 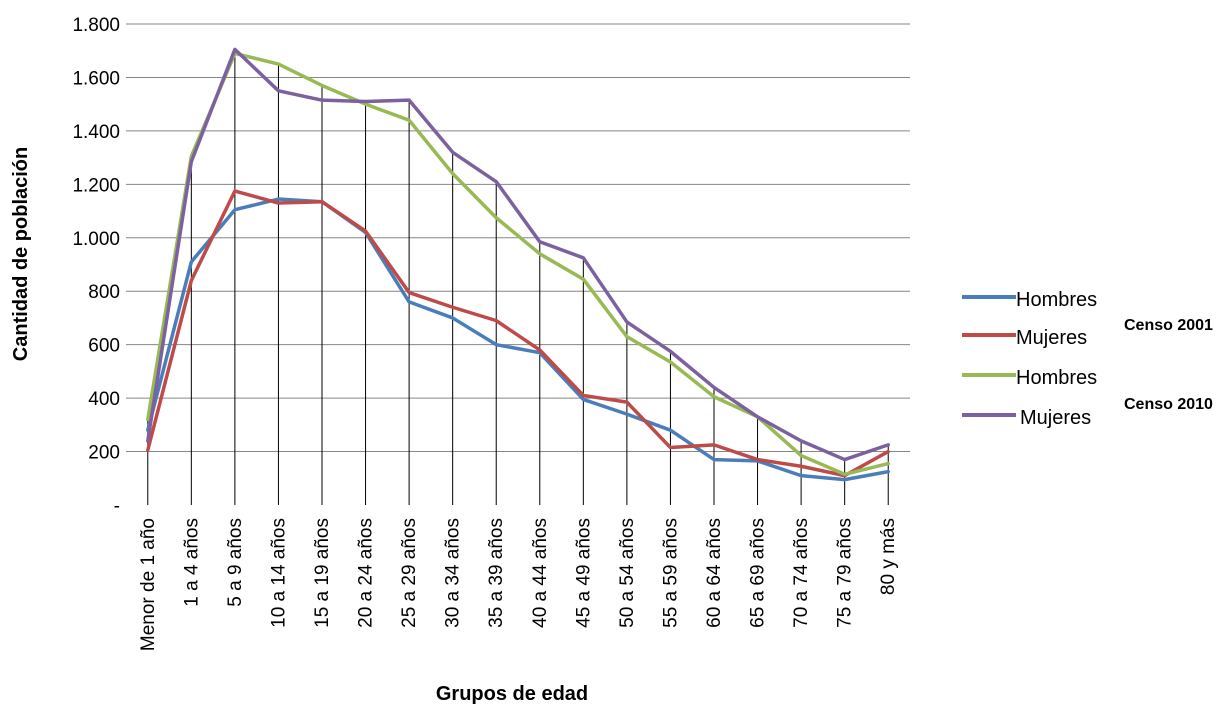 What do you see at coordinates (1168, 404) in the screenshot?
I see `legend-group-censo-2010: Censo 2010` at bounding box center [1168, 404].